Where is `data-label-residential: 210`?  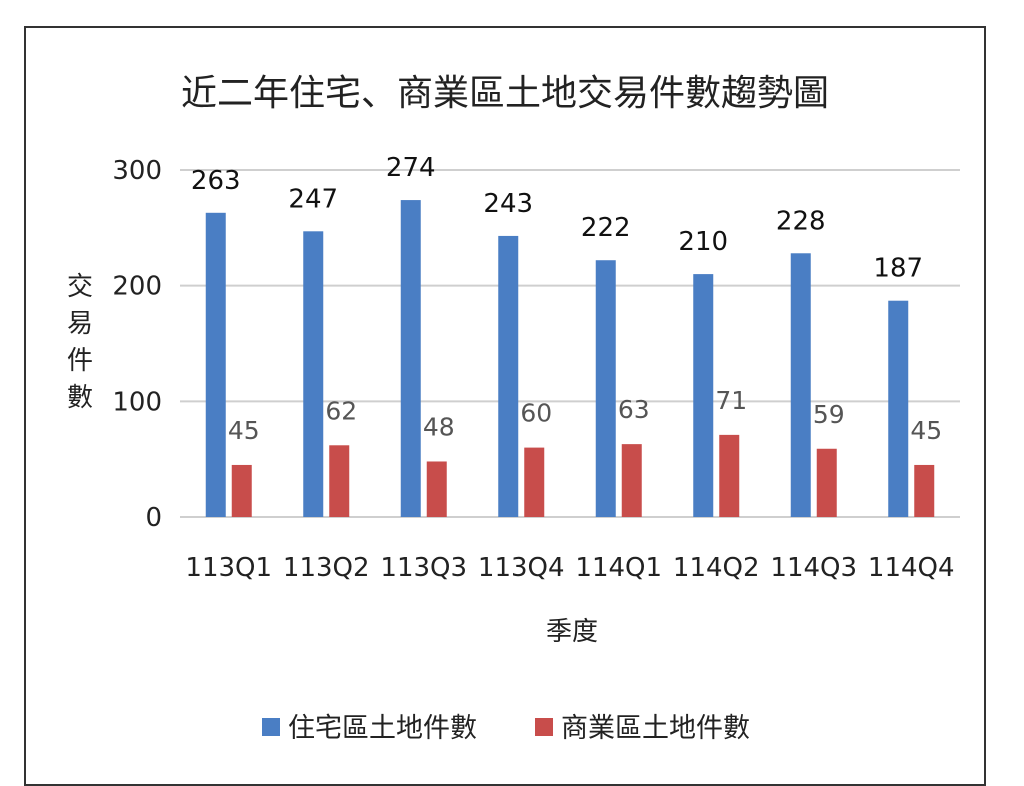 data-label-residential: 210 is located at coordinates (703, 242).